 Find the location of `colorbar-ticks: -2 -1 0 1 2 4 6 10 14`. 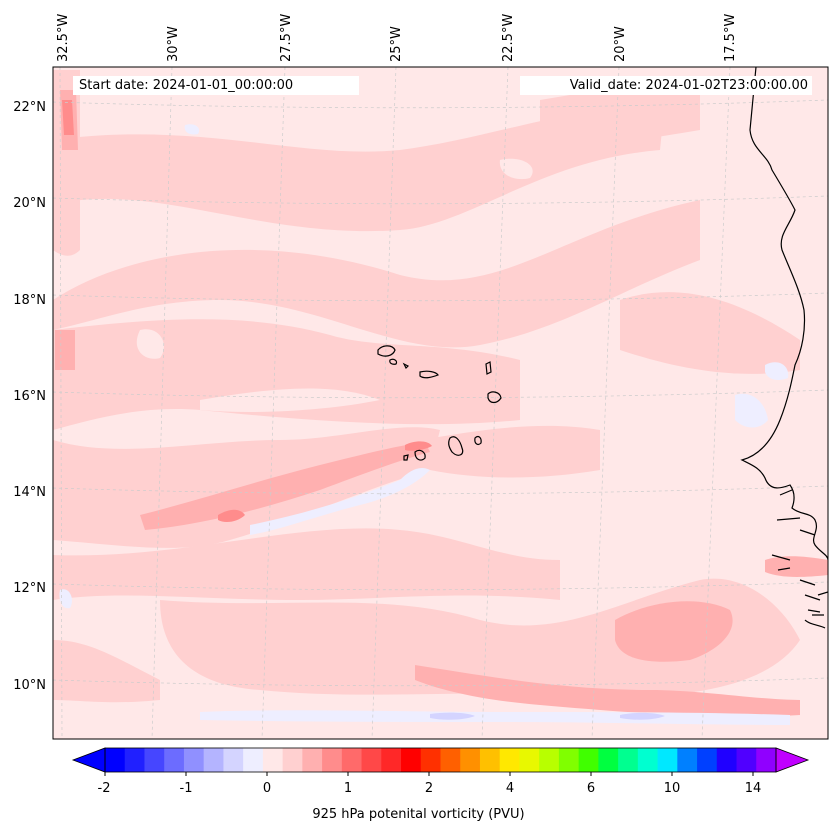

colorbar-ticks: -2 -1 0 1 2 4 6 10 14 is located at coordinates (430, 784).